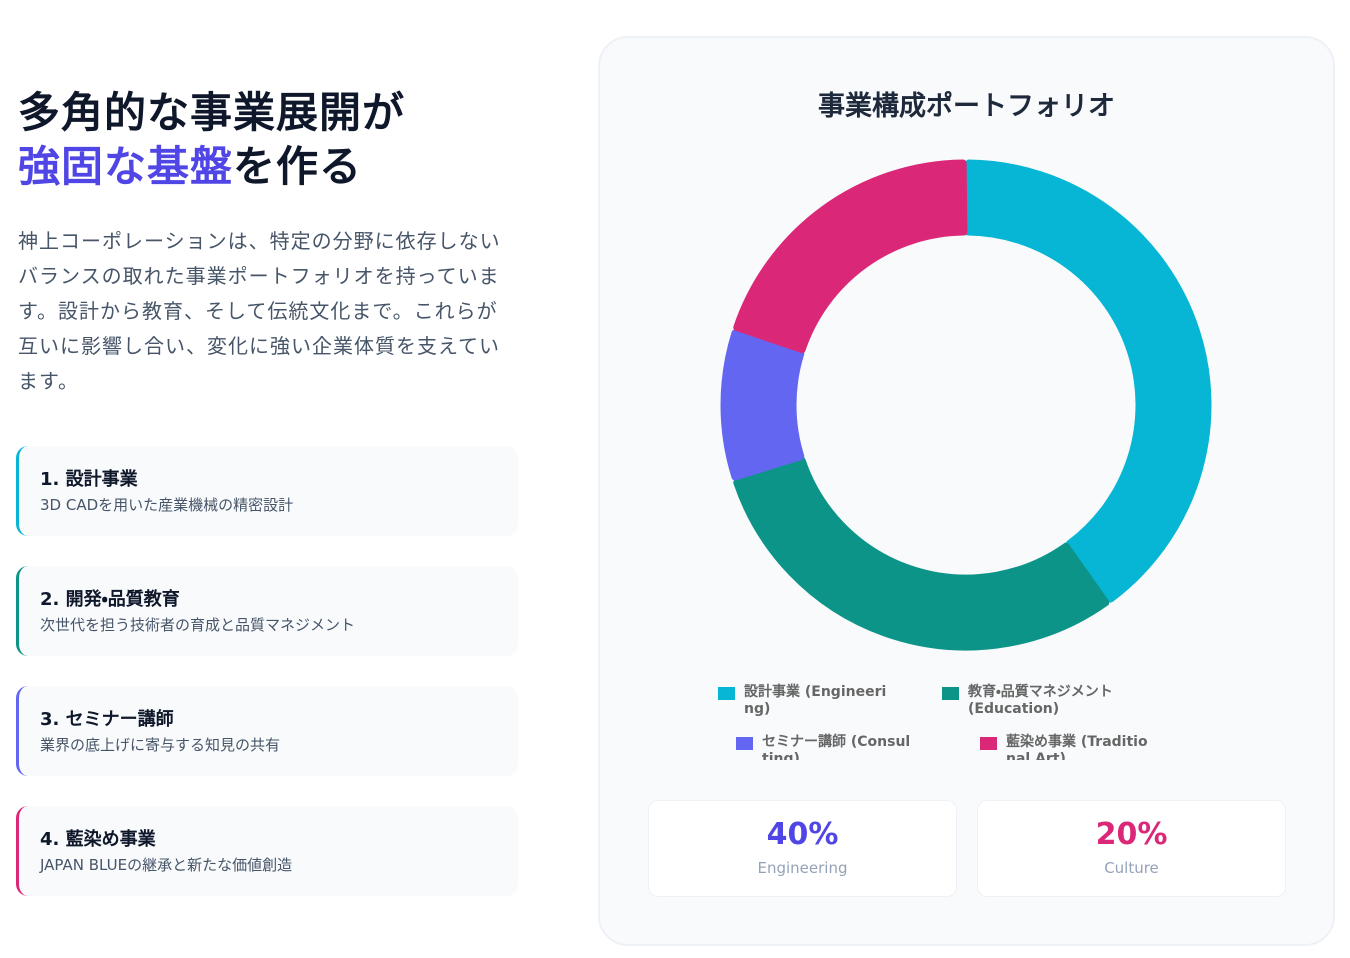 Image resolution: width=1350 pixels, height=958 pixels. What do you see at coordinates (802, 834) in the screenshot?
I see `stat-value: 40%` at bounding box center [802, 834].